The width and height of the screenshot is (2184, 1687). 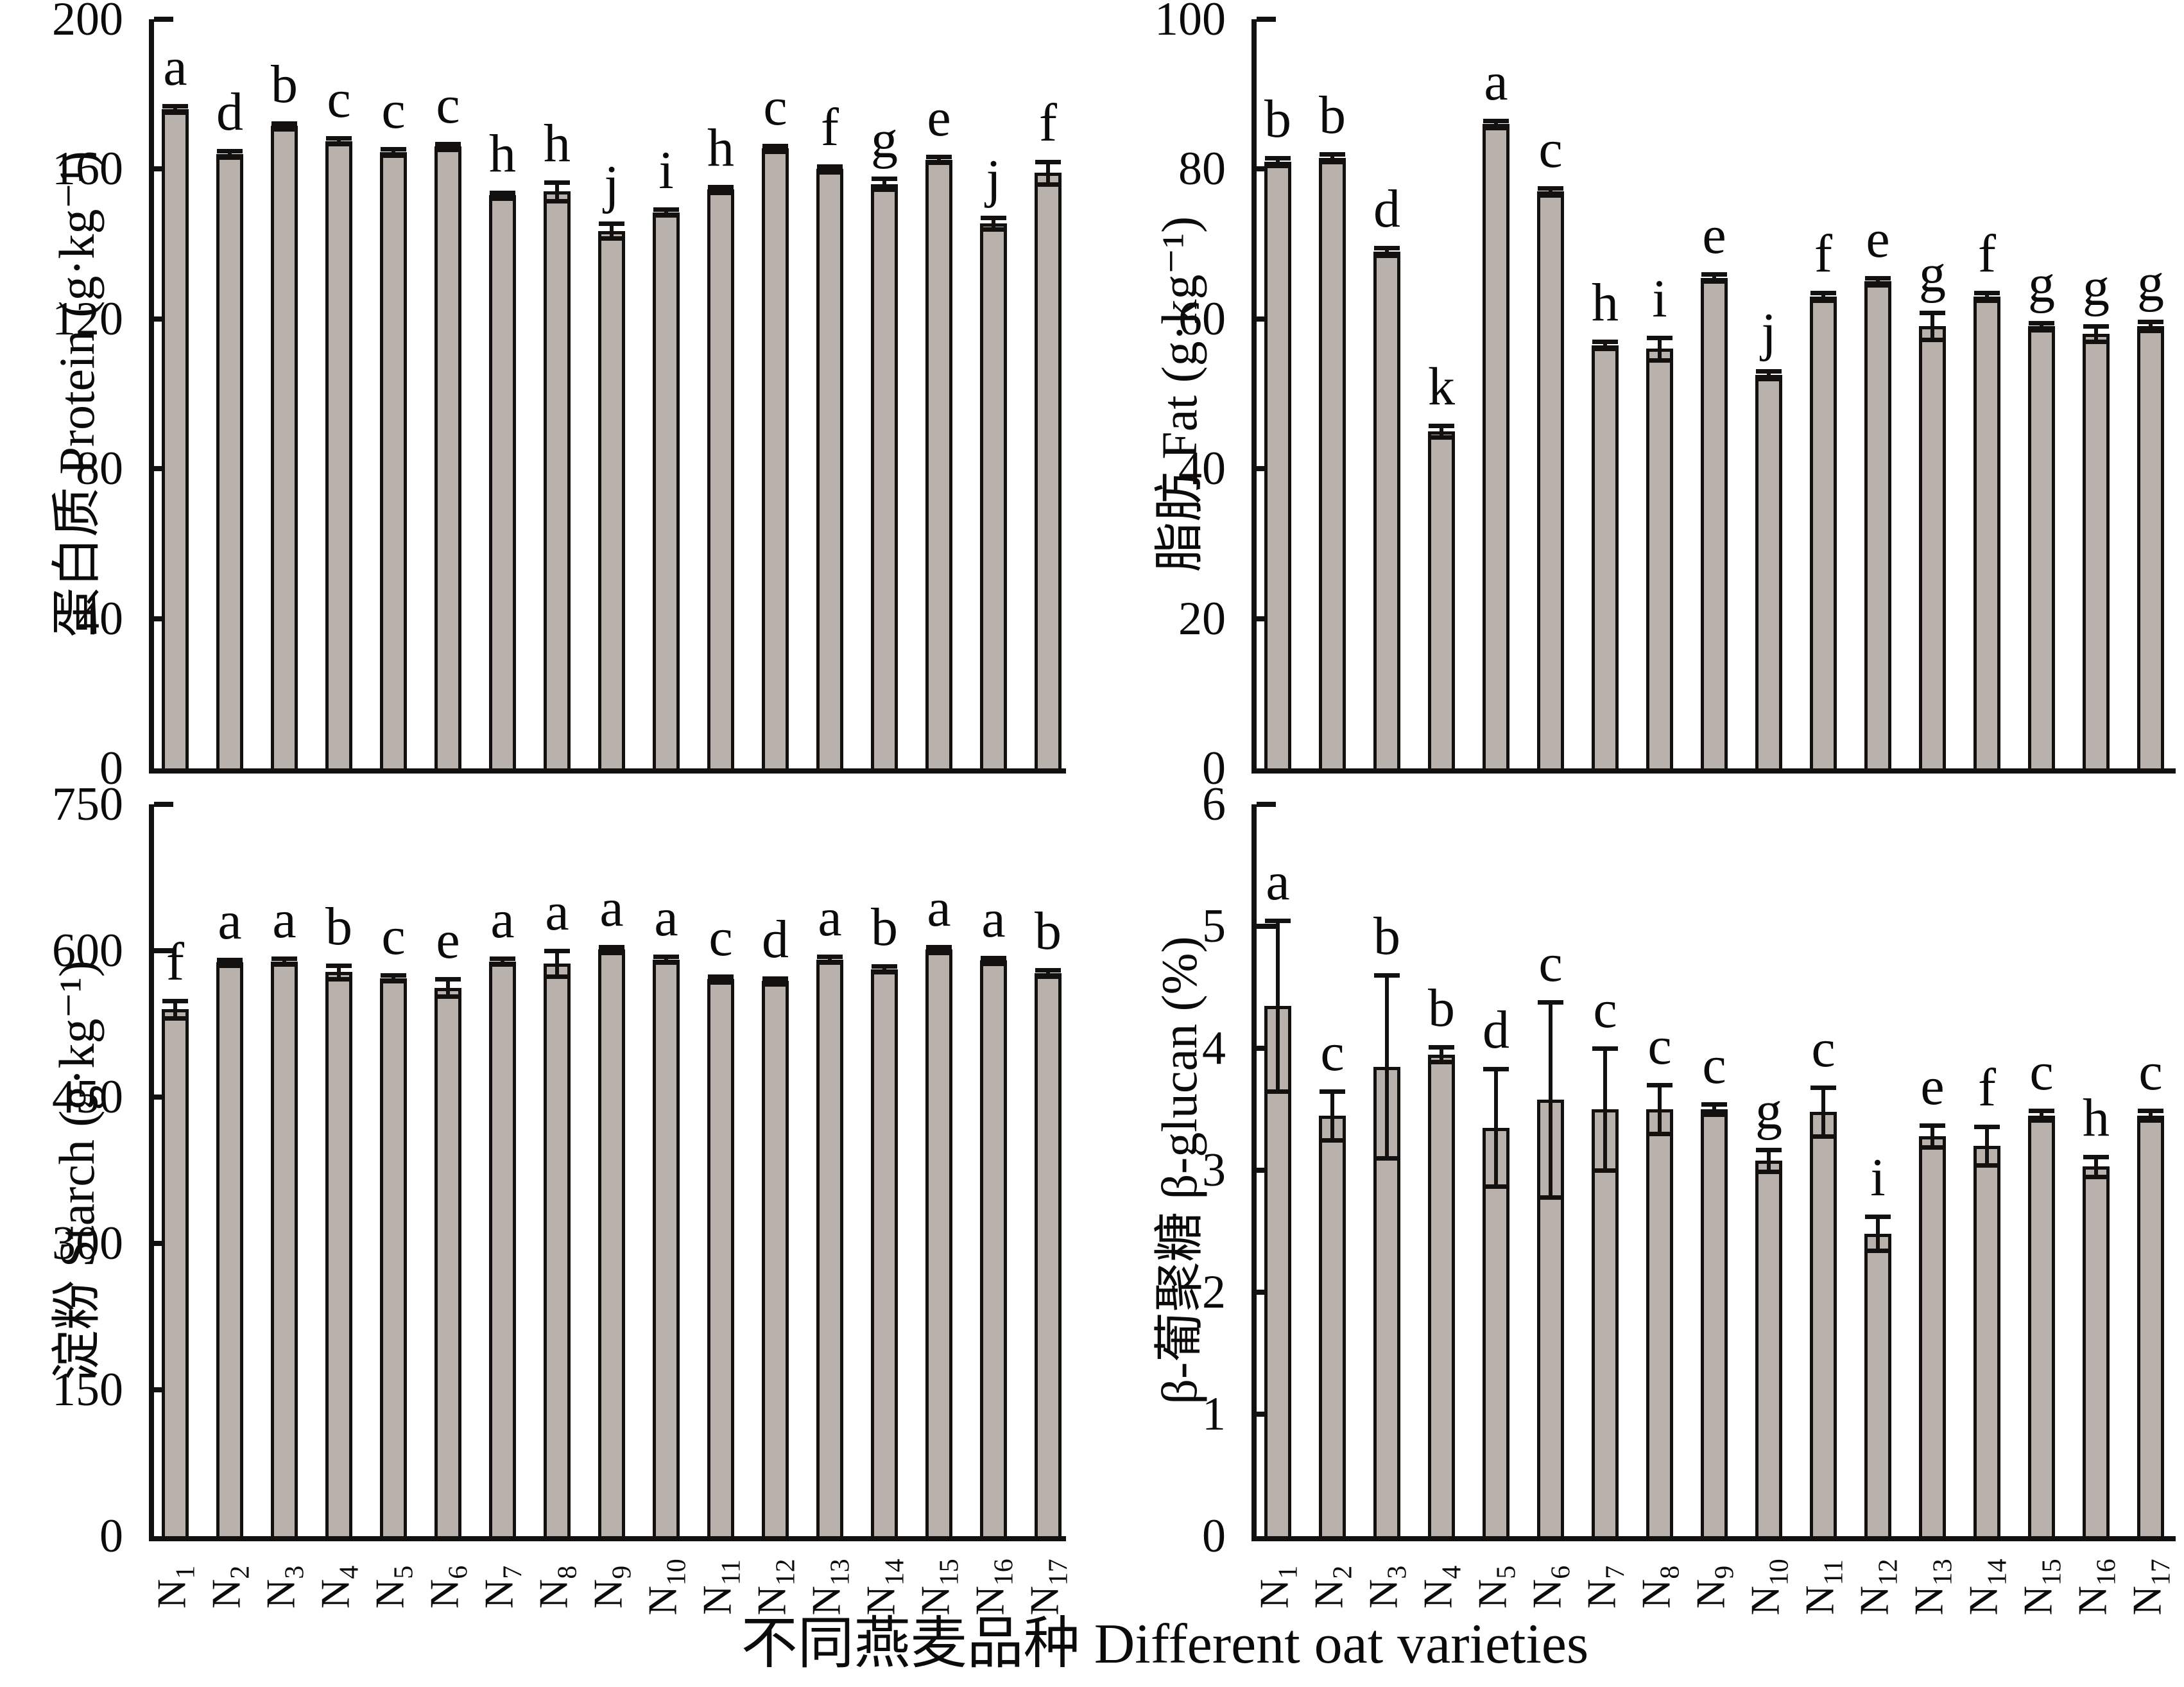 What do you see at coordinates (87, 169) in the screenshot?
I see `y-tick-label: 160` at bounding box center [87, 169].